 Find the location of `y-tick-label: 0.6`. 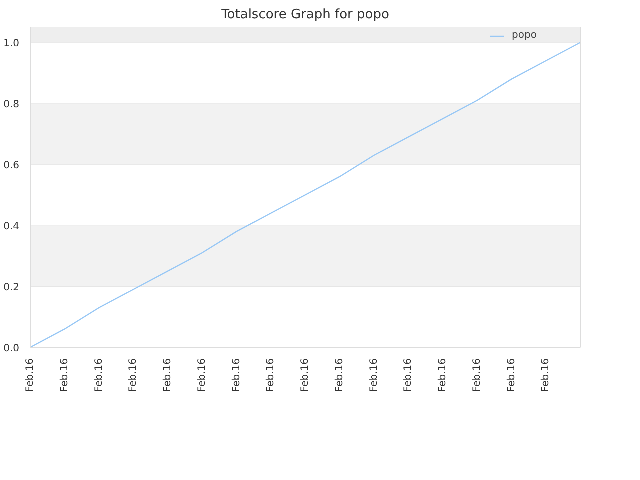

y-tick-label: 0.6 is located at coordinates (12, 166).